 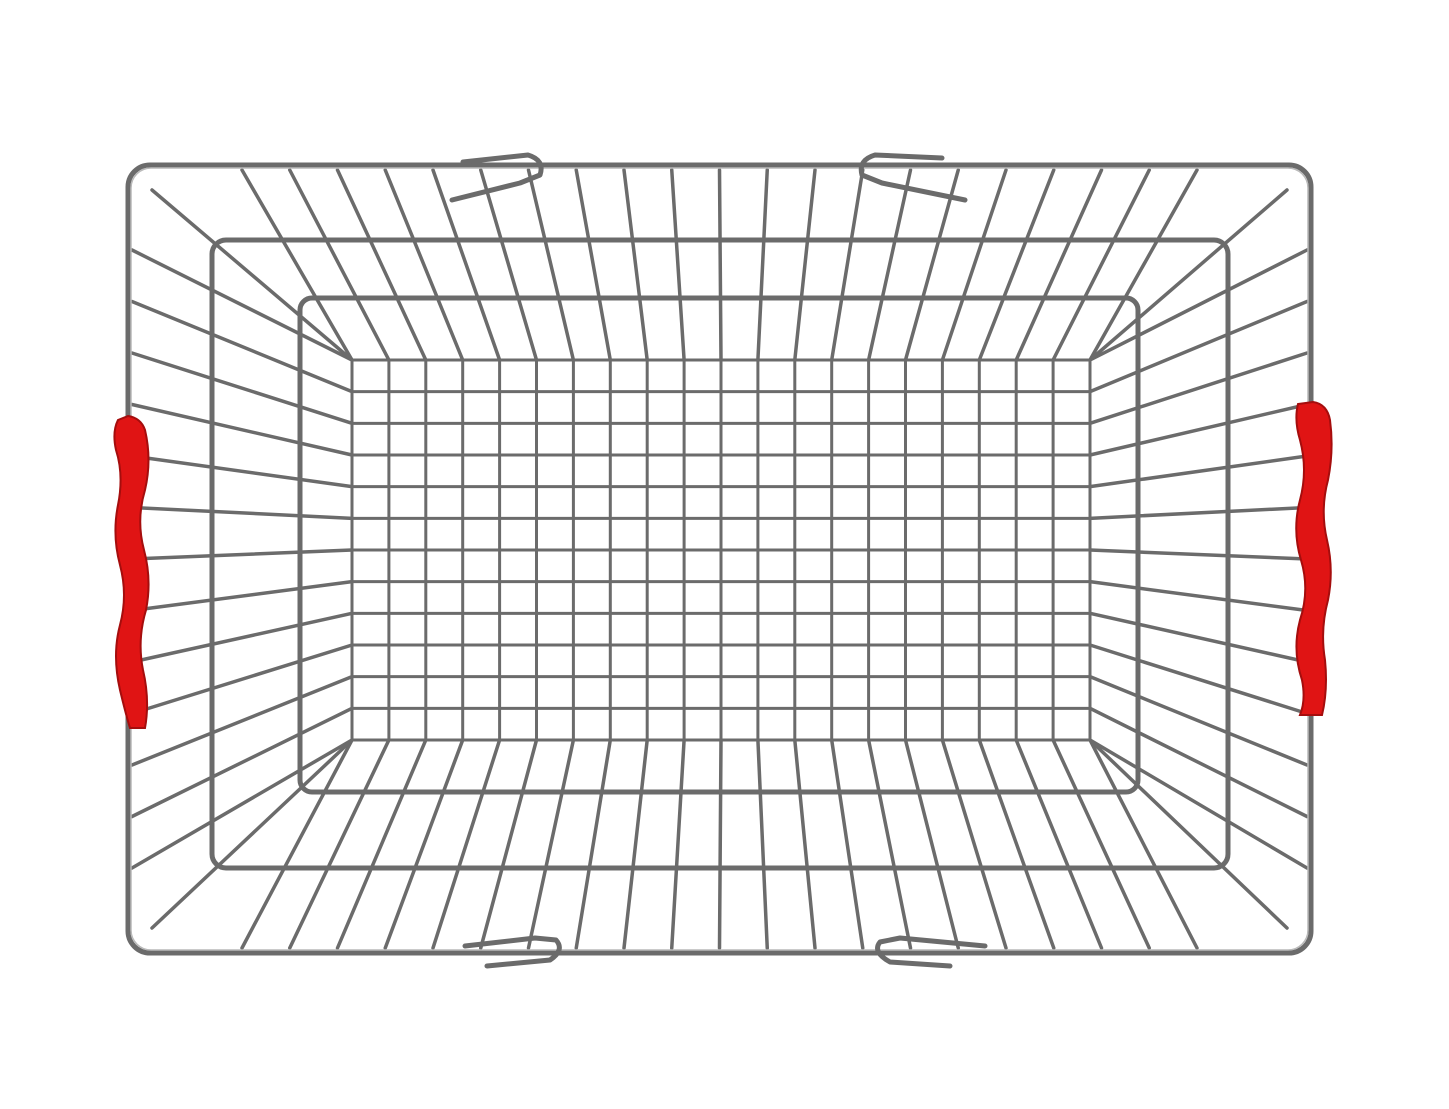 What do you see at coordinates (131, 571) in the screenshot?
I see `left-handle` at bounding box center [131, 571].